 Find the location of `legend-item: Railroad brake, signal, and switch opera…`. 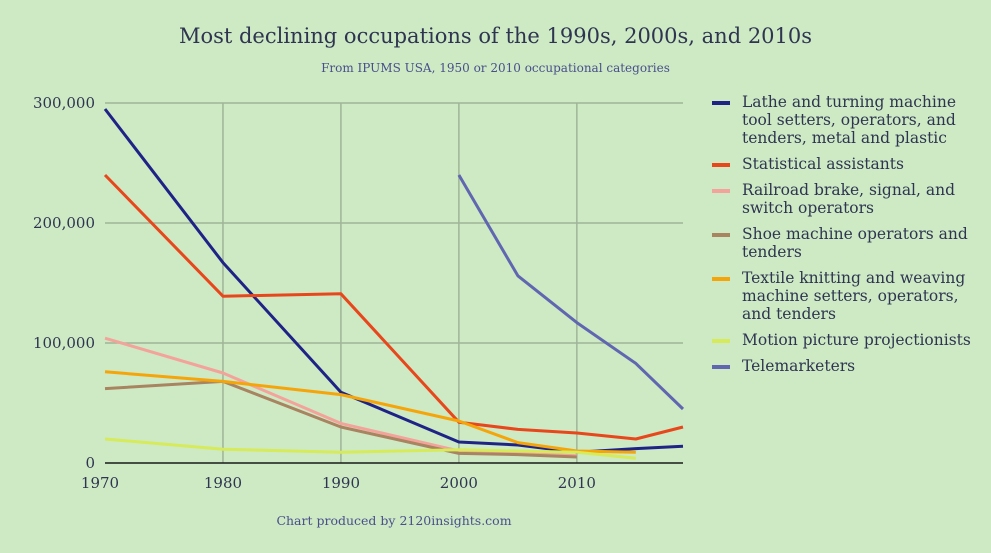

legend-item: Railroad brake, signal, and switch opera… is located at coordinates (847, 199).